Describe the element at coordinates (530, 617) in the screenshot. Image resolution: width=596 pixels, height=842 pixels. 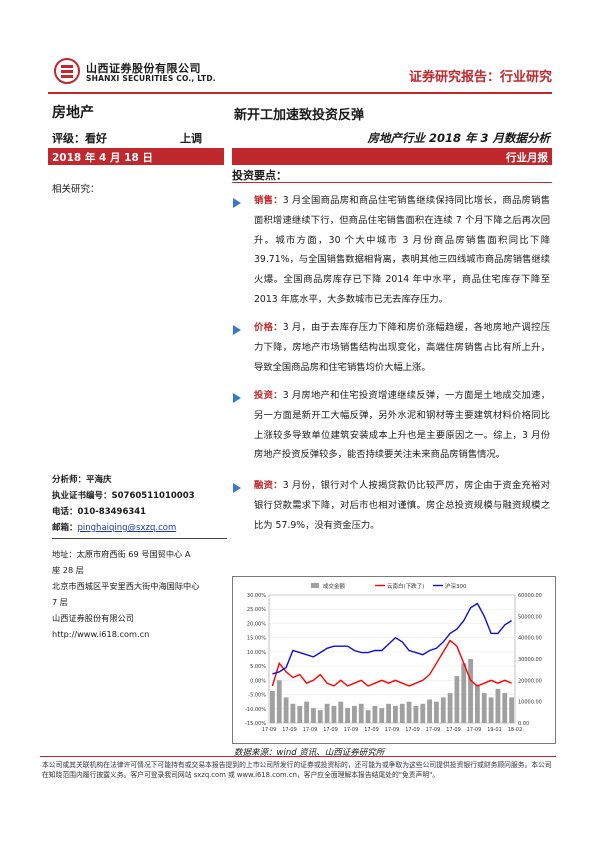
I see `y-right-tick-label: 50000.00` at that location.